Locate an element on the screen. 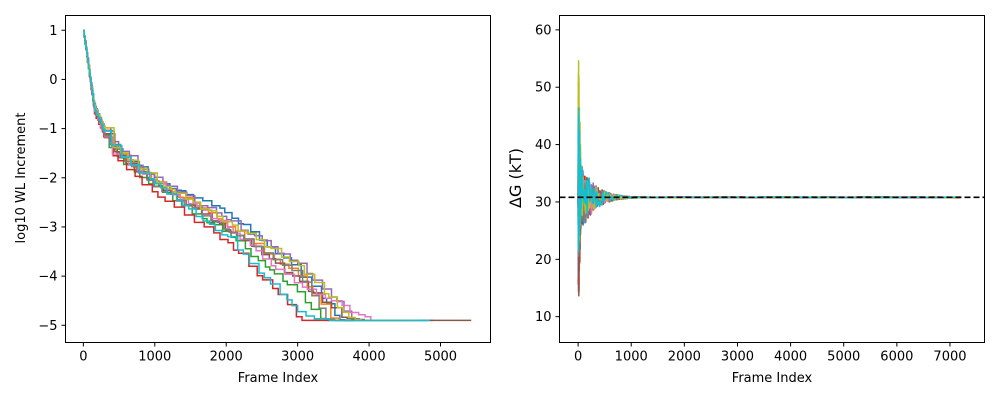  right-y-tick-label: 50 is located at coordinates (543, 88).